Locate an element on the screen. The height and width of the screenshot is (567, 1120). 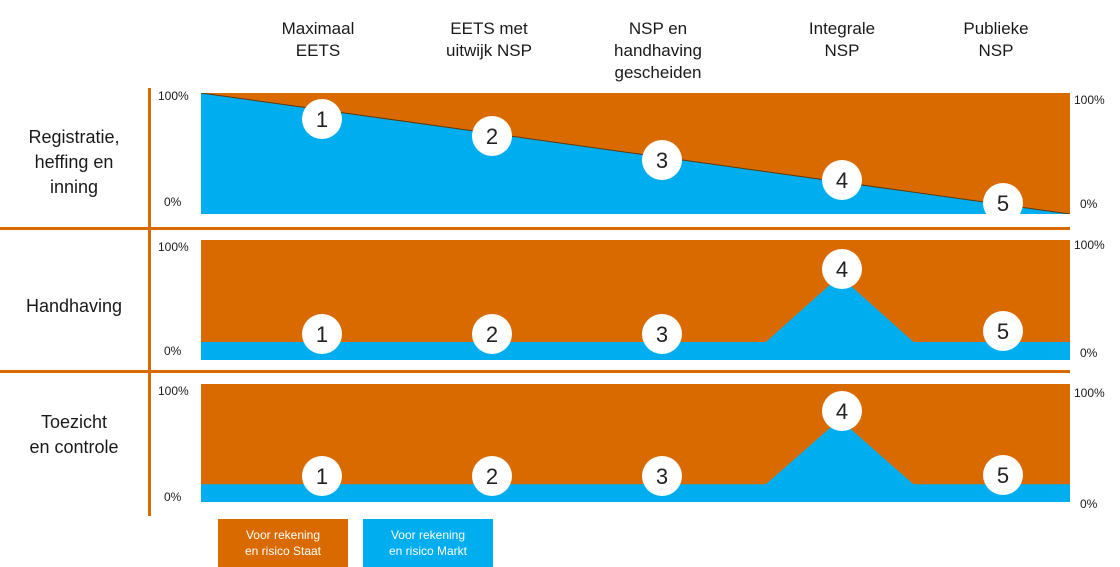
tick-0-right-2: 0% is located at coordinates (1088, 353).